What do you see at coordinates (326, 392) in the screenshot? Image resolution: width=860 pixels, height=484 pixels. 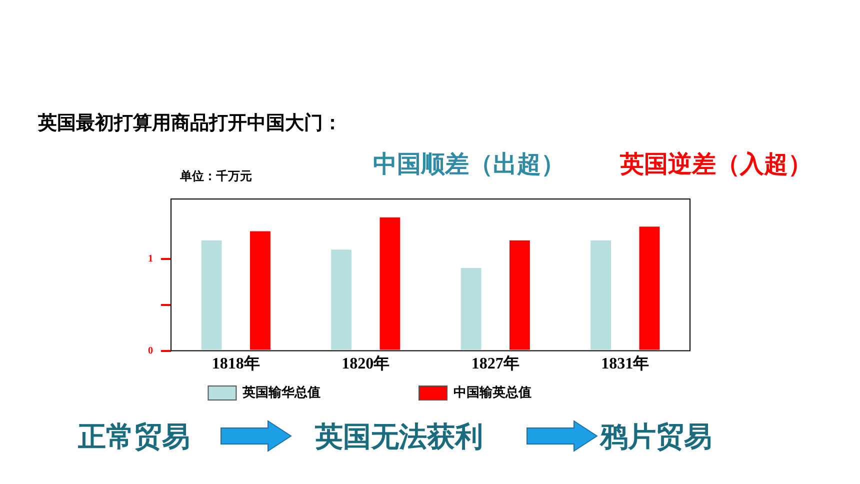 I see `legend-label: 英国输华总值` at bounding box center [326, 392].